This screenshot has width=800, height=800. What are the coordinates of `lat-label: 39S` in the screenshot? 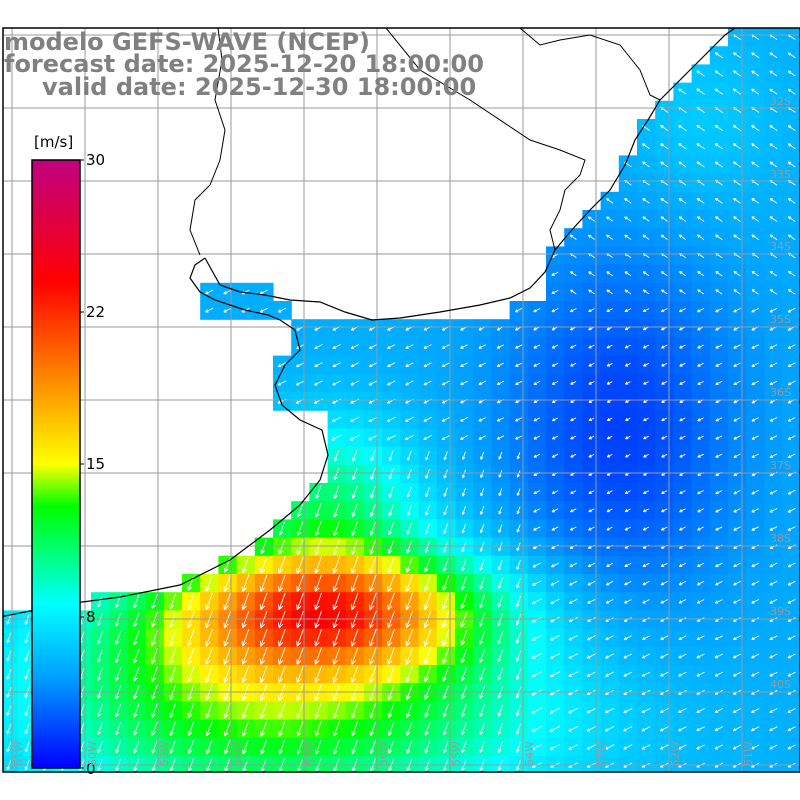 It's located at (780, 611).